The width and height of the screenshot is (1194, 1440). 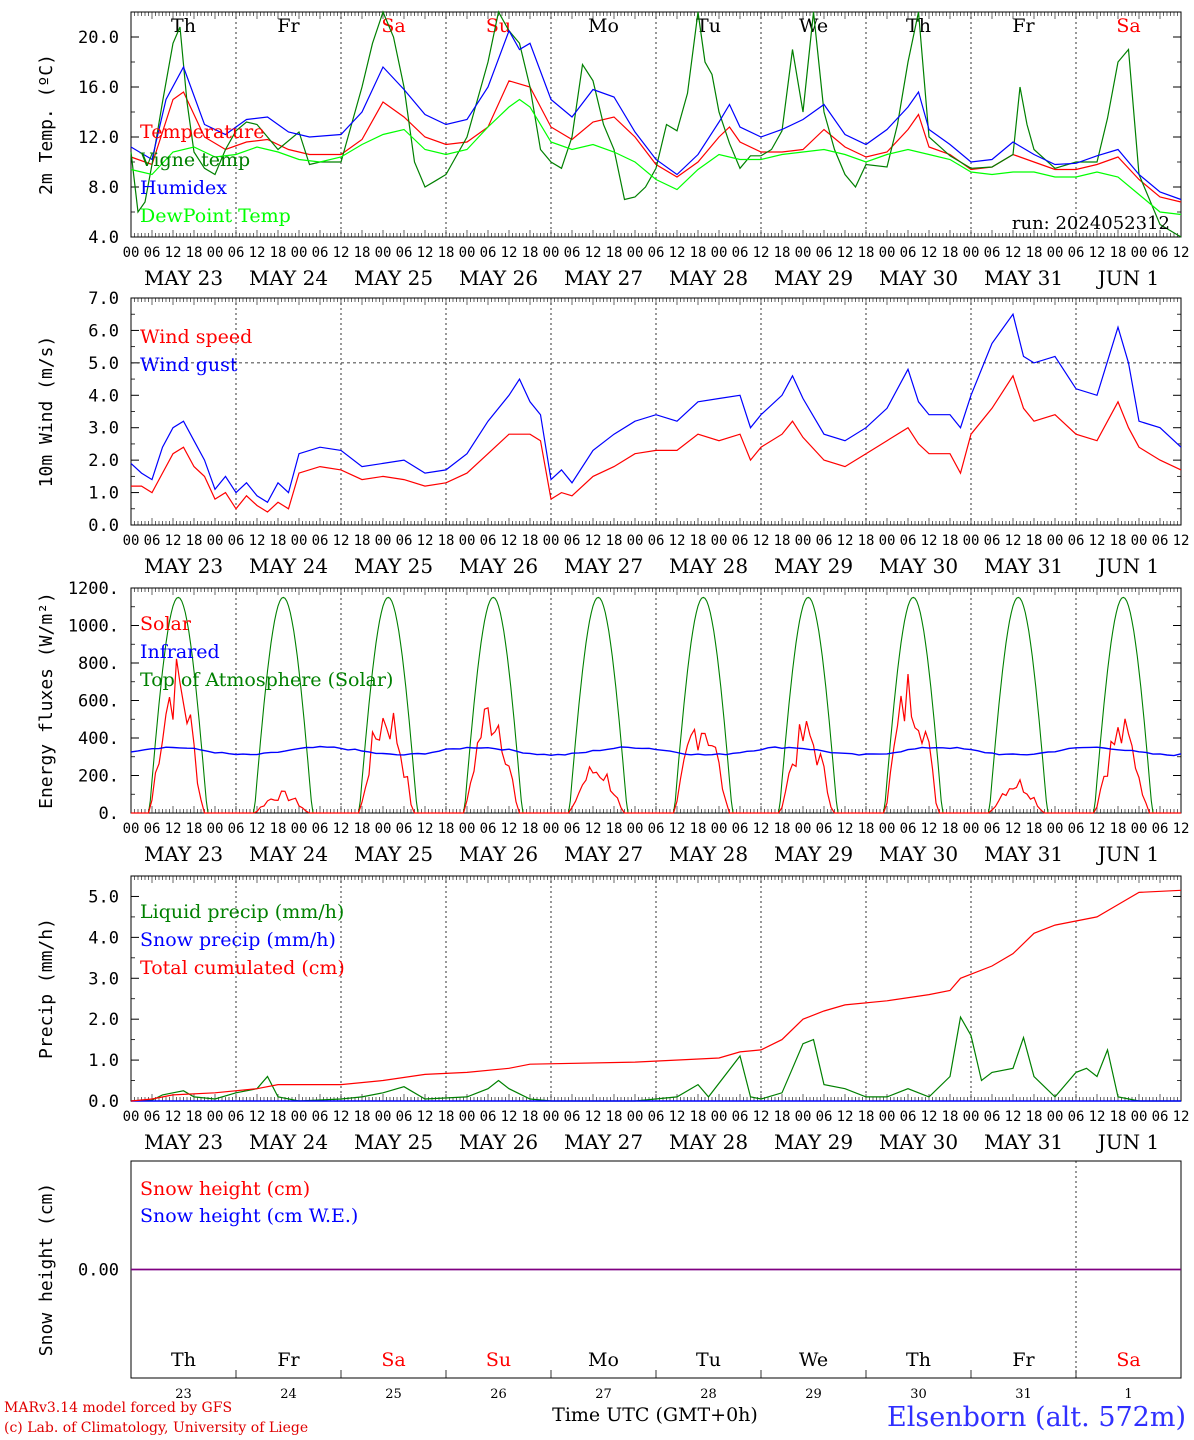 What do you see at coordinates (194, 160) in the screenshot?
I see `legend-vigne-temp: Vigne temp` at bounding box center [194, 160].